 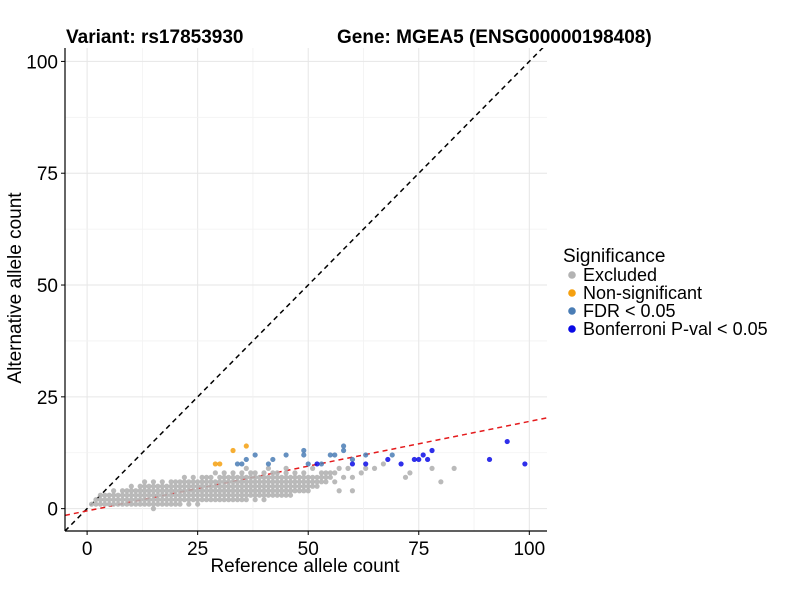 What do you see at coordinates (220, 464) in the screenshot?
I see `point-non-significant` at bounding box center [220, 464].